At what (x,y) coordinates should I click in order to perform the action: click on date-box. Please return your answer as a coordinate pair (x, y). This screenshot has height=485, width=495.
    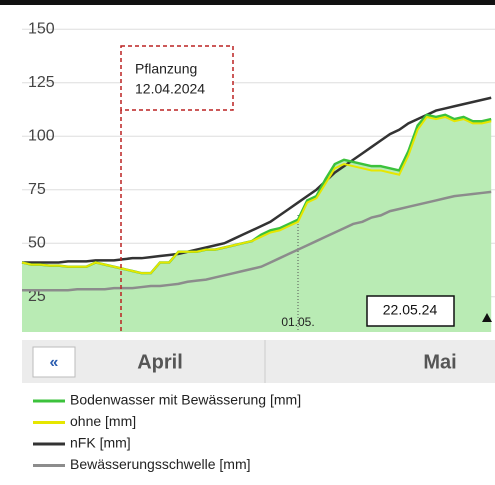
    Looking at the image, I should click on (410, 311).